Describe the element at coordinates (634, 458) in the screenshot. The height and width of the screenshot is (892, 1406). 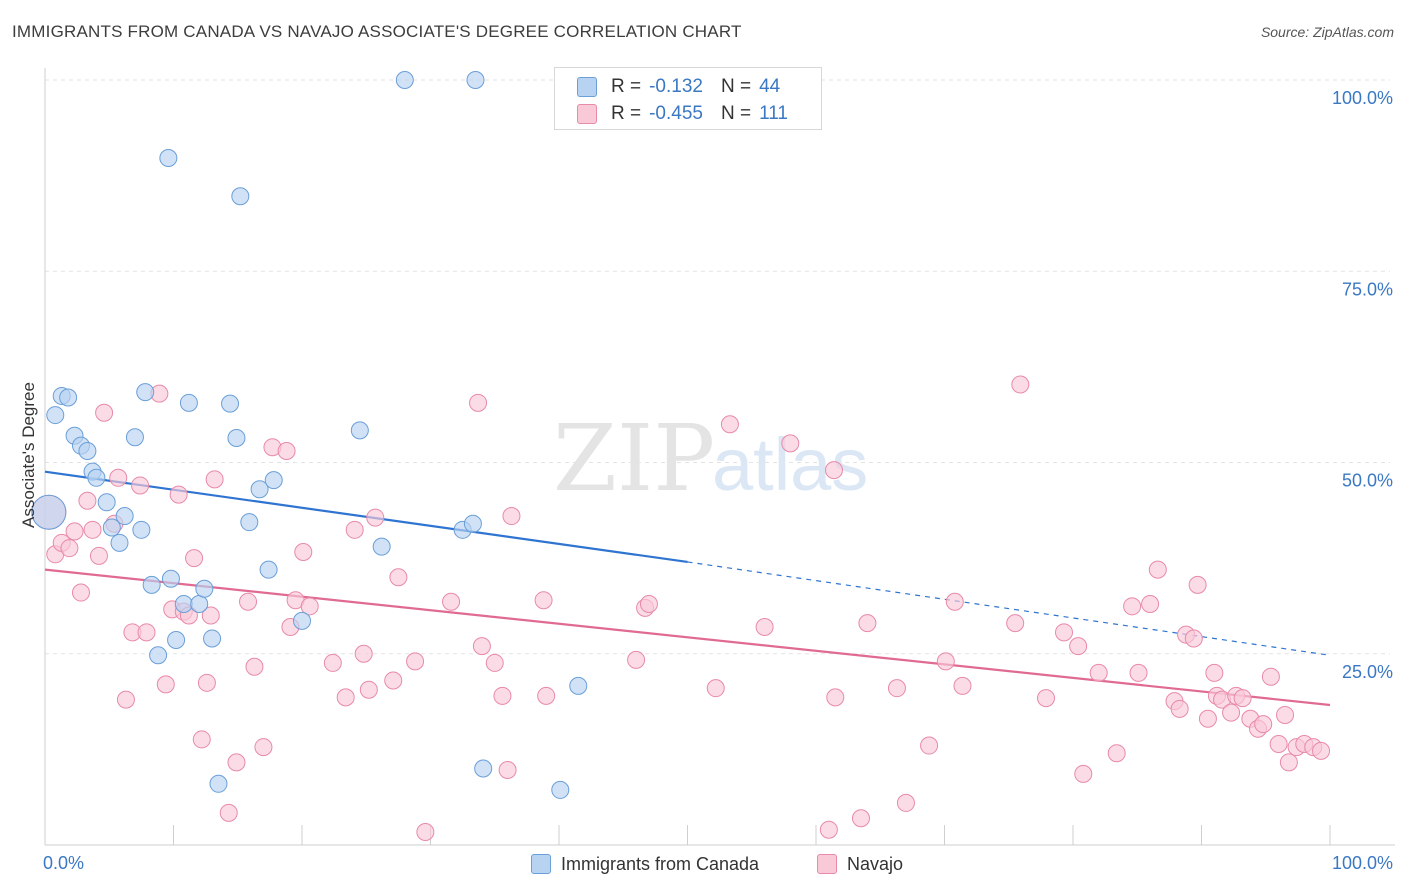
I see `watermark-zip: ZIP` at that location.